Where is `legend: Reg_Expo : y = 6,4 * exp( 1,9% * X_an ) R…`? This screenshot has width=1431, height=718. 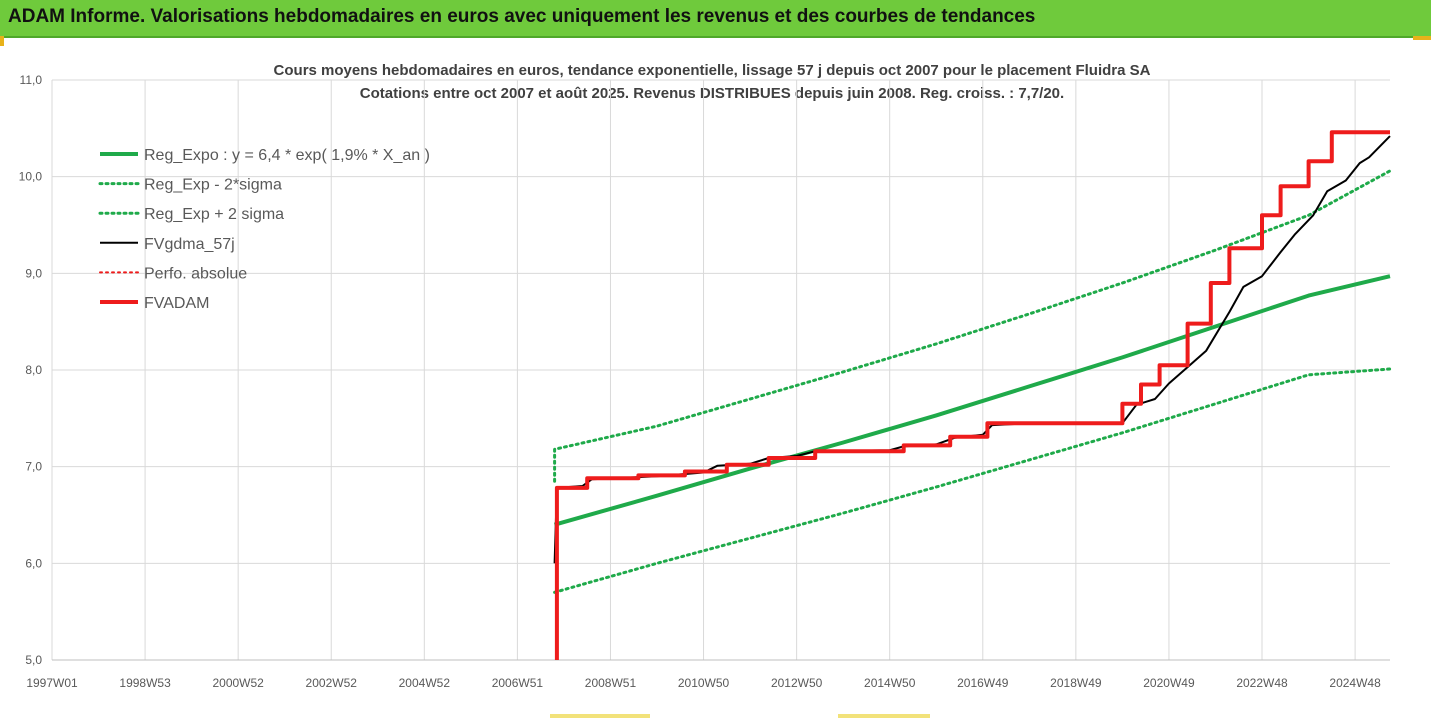
legend: Reg_Expo : y = 6,4 * exp( 1,9% * X_an ) R… is located at coordinates (264, 229).